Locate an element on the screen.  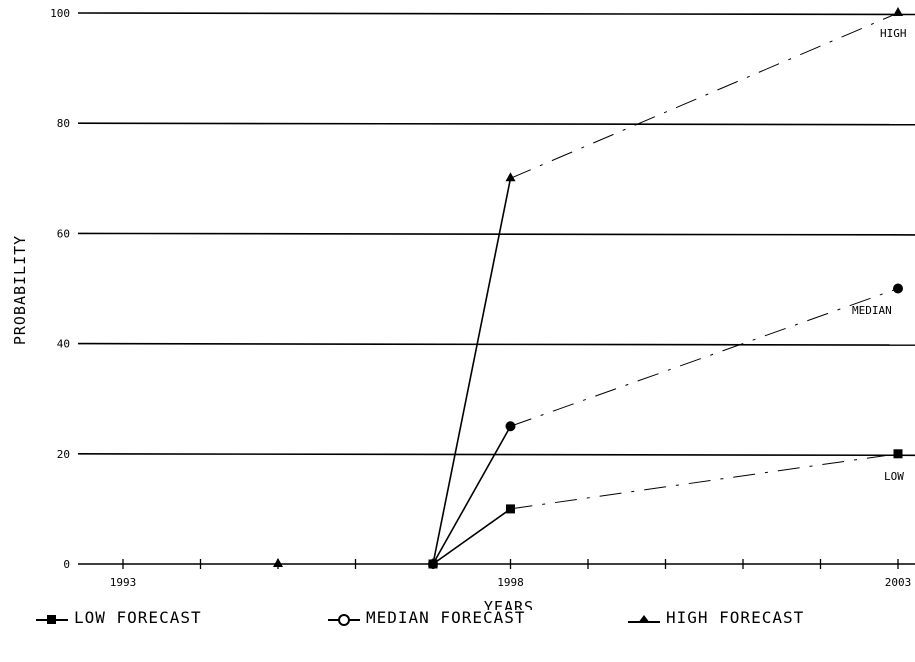
marker-triangle-1995 is located at coordinates (278, 562).